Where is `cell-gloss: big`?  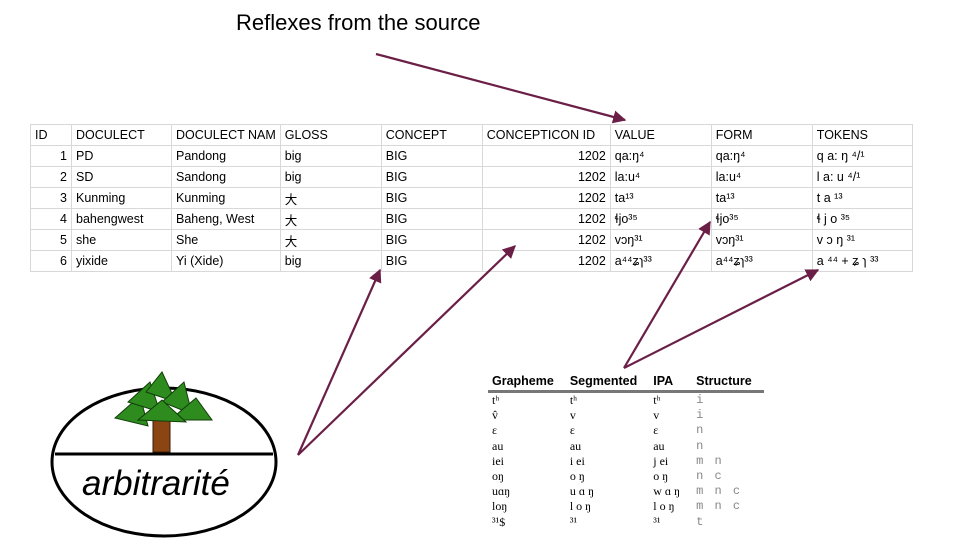
cell-gloss: big is located at coordinates (330, 261).